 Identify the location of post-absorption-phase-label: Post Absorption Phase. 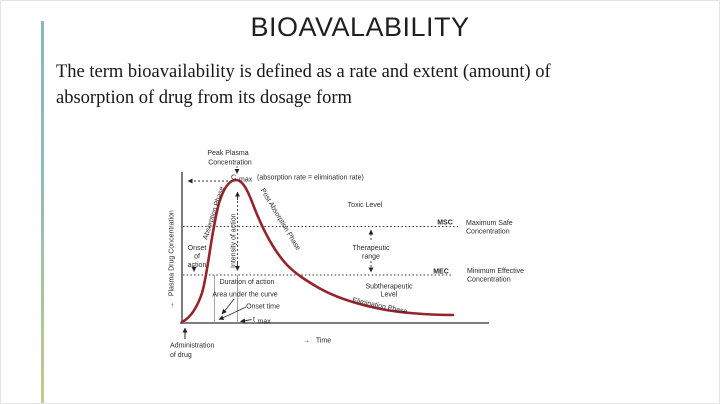
(280, 219).